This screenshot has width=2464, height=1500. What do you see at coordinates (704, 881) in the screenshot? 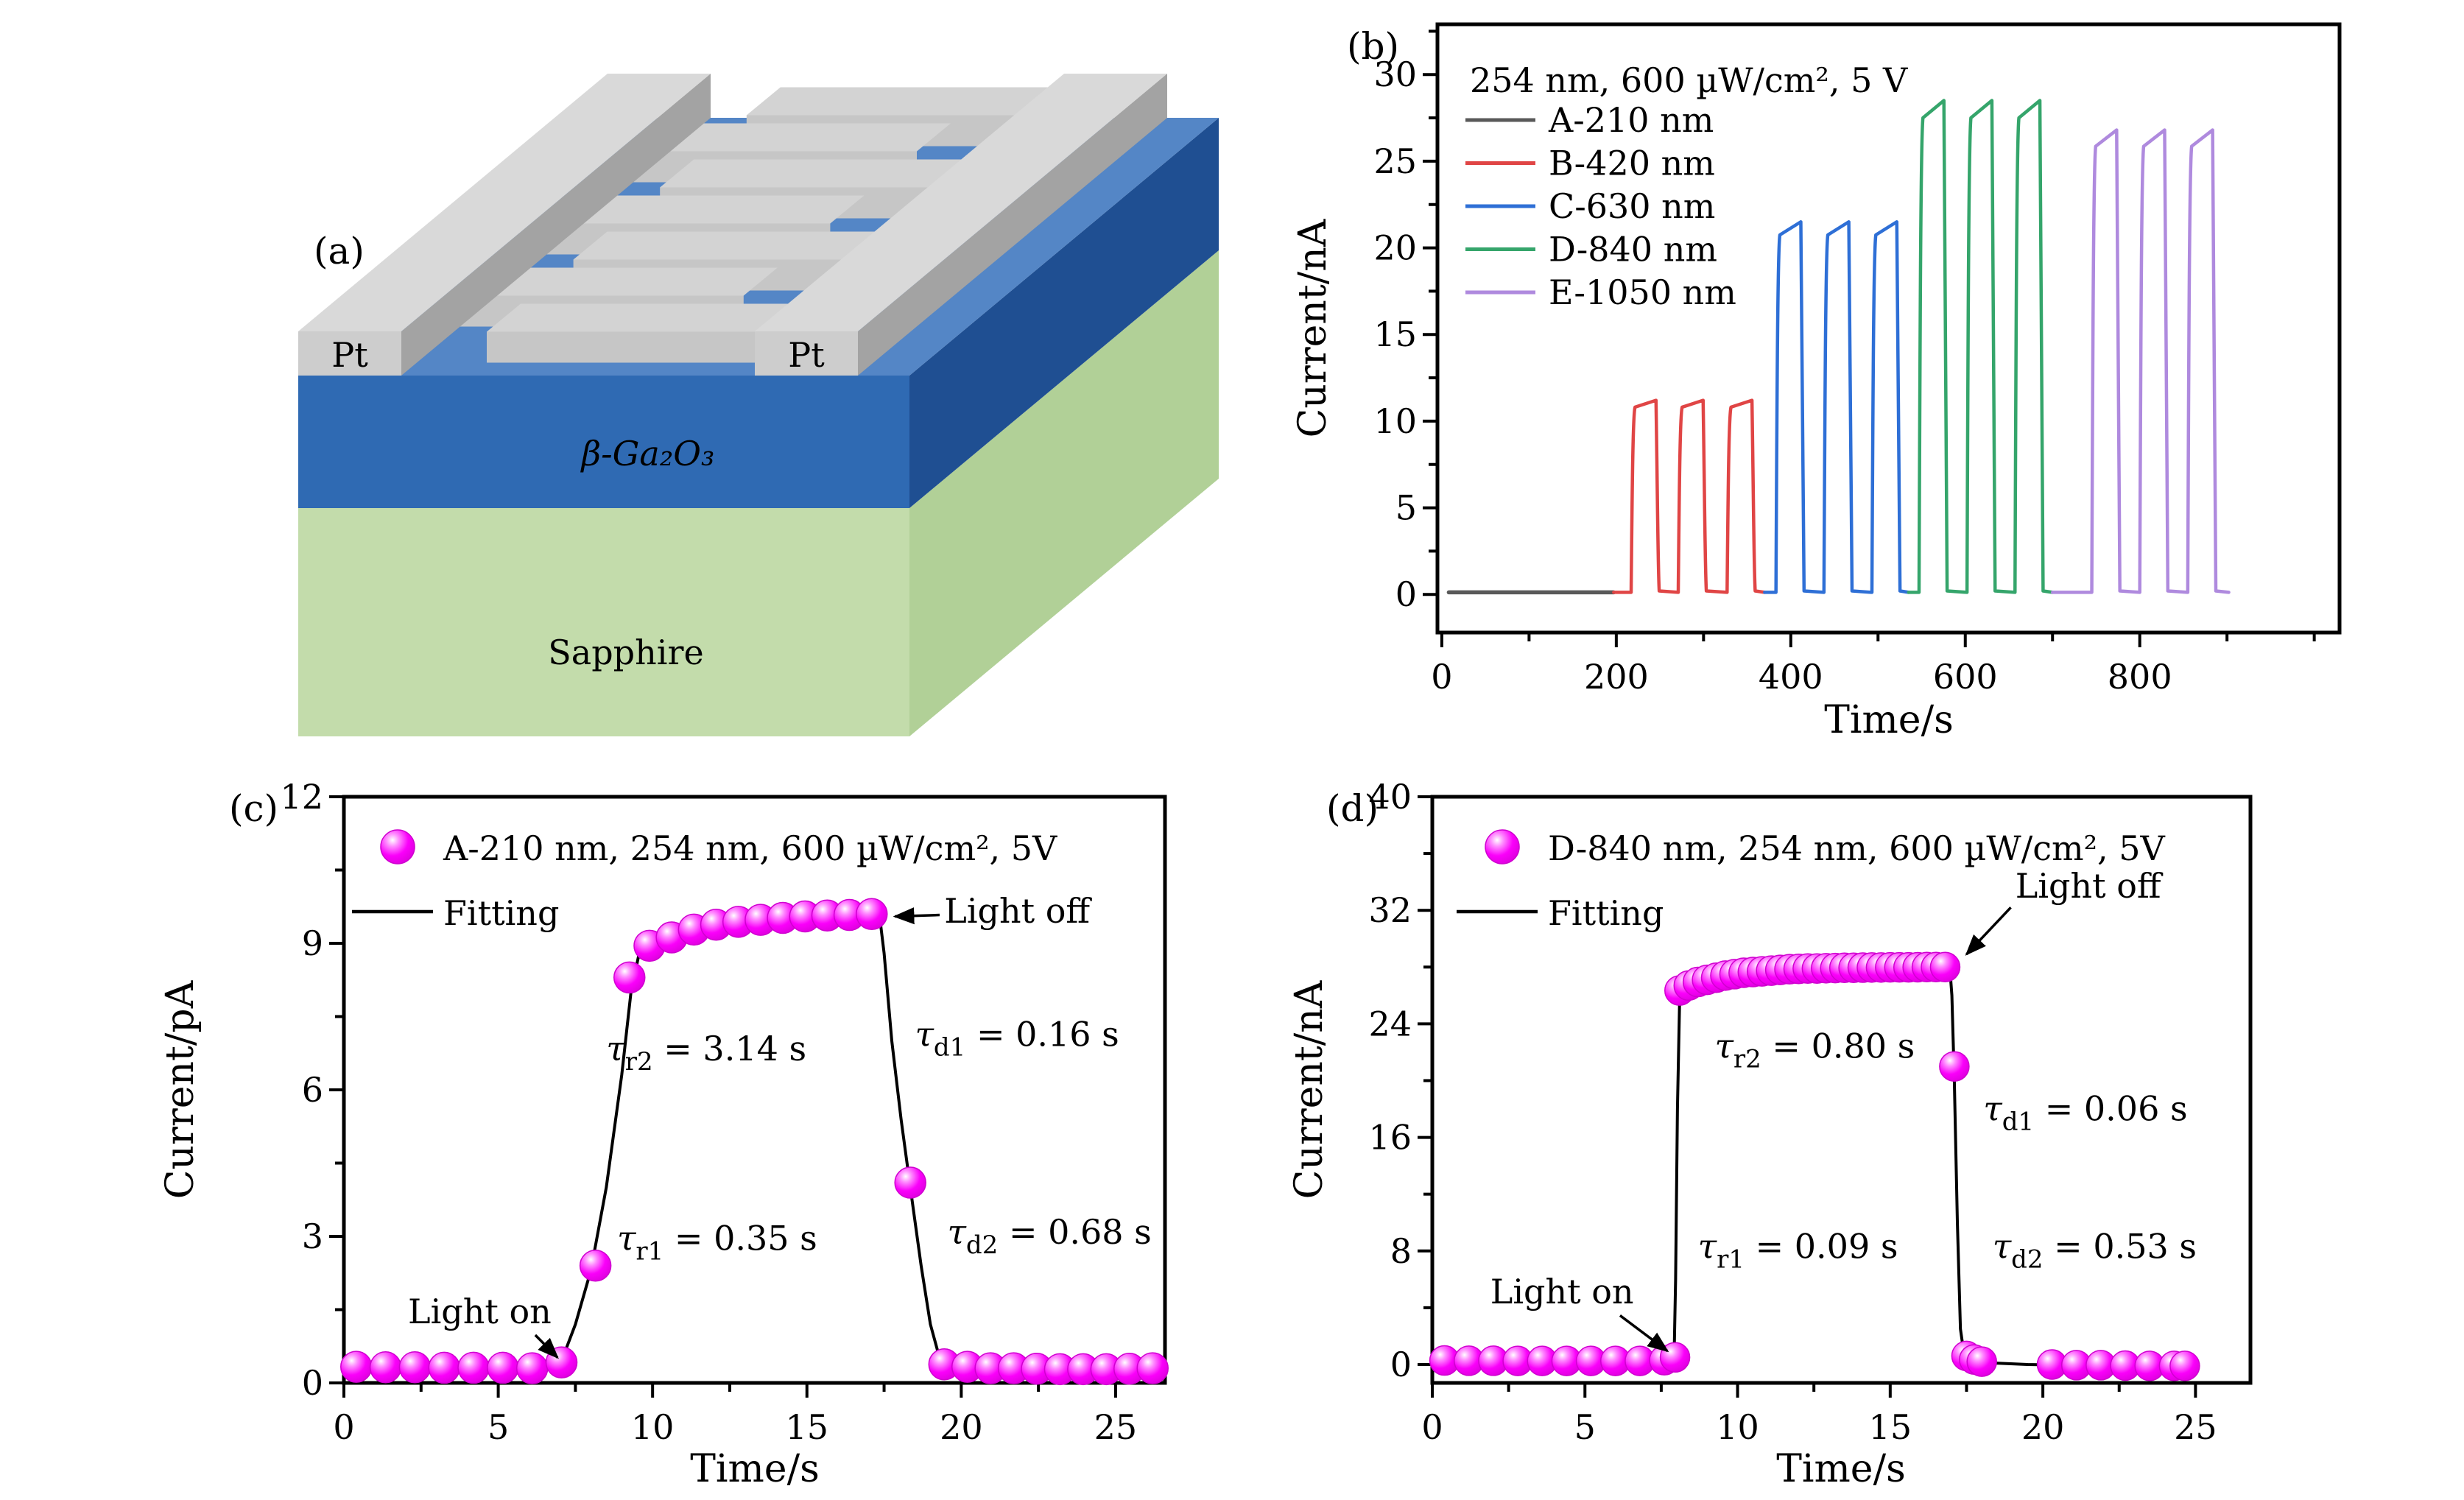
I see `legend-c: A-210 nm, 254 nm, 600 µW/cm², 5V Fitting` at bounding box center [704, 881].